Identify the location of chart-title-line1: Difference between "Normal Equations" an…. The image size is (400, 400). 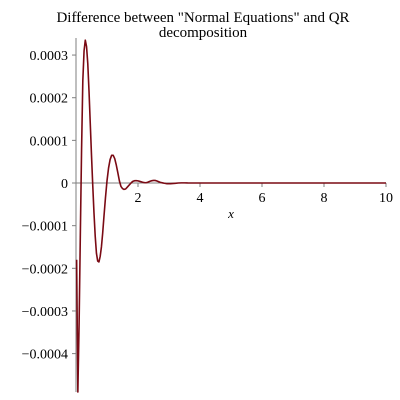
(202, 18).